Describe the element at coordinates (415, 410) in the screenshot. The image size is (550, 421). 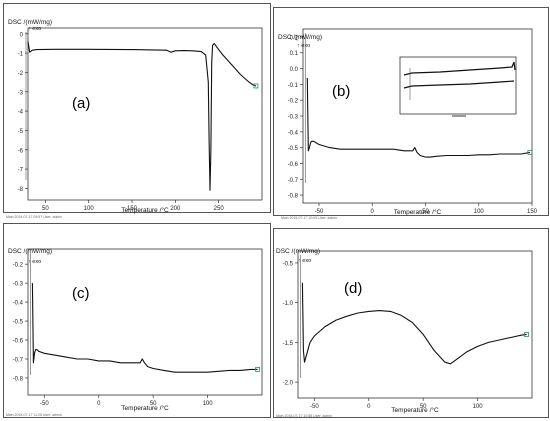
I see `x-axis-label-d: Temperature /°C` at that location.